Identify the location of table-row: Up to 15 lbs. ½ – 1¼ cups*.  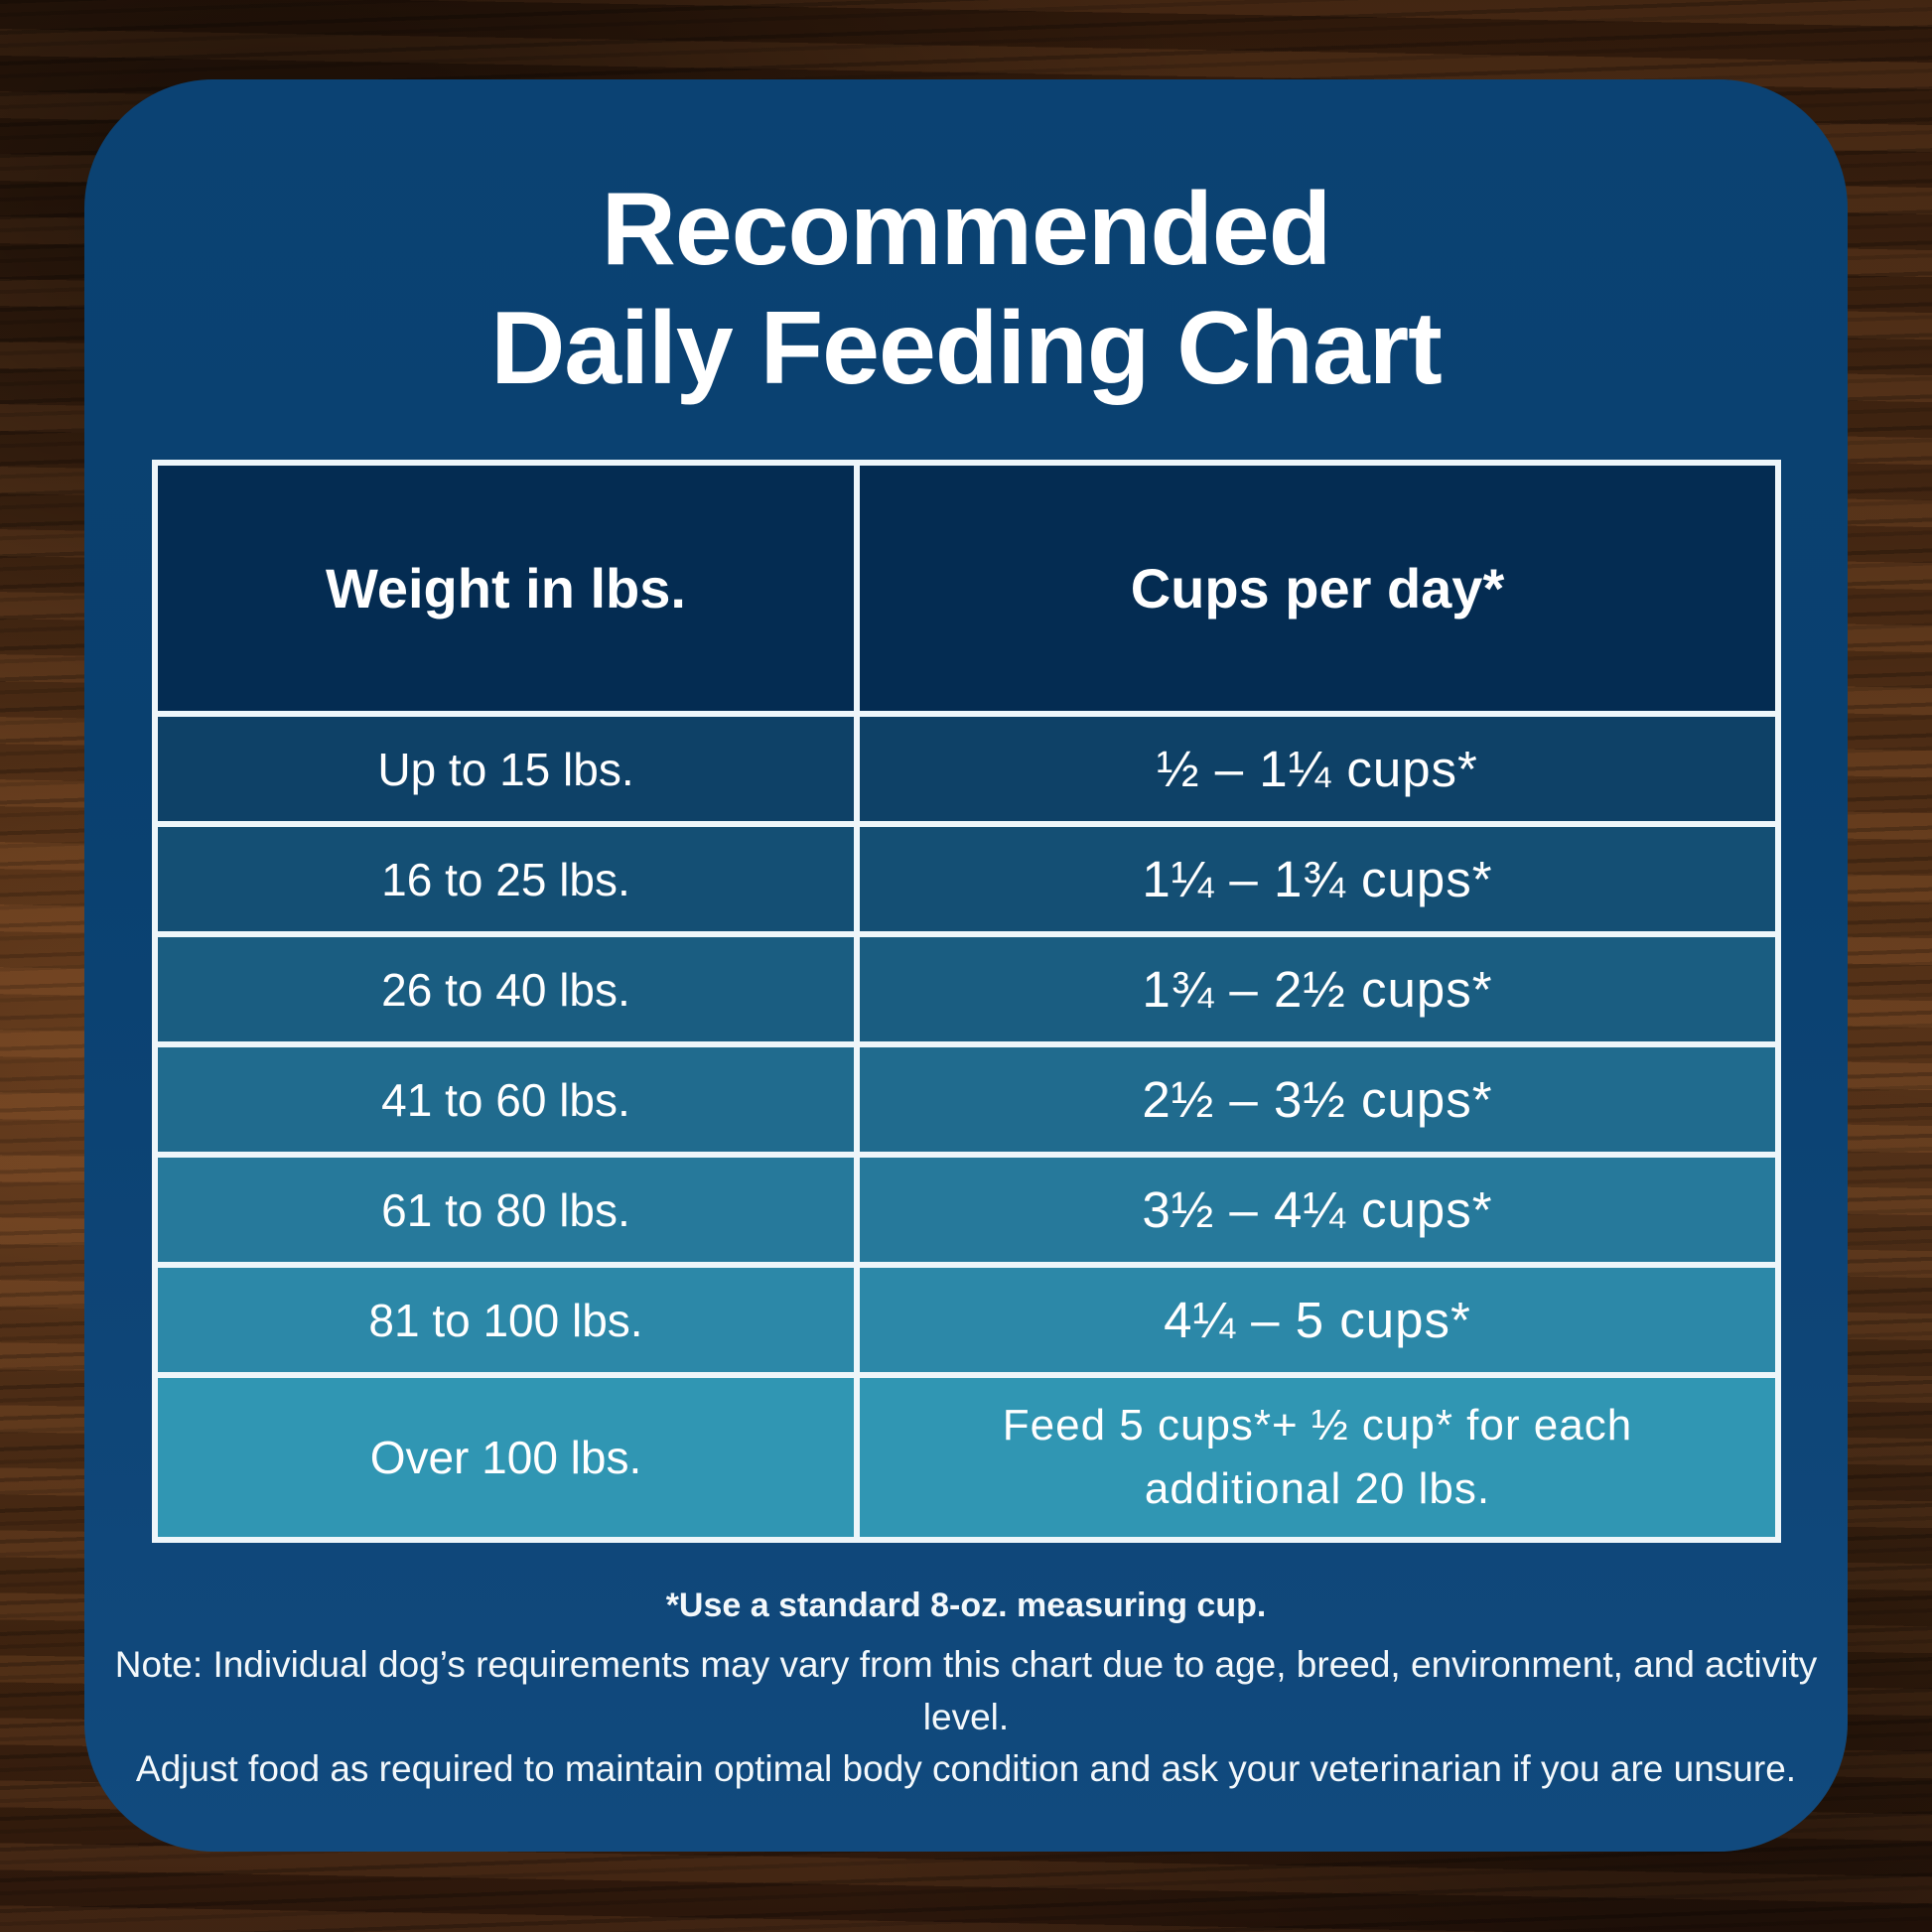
(966, 769).